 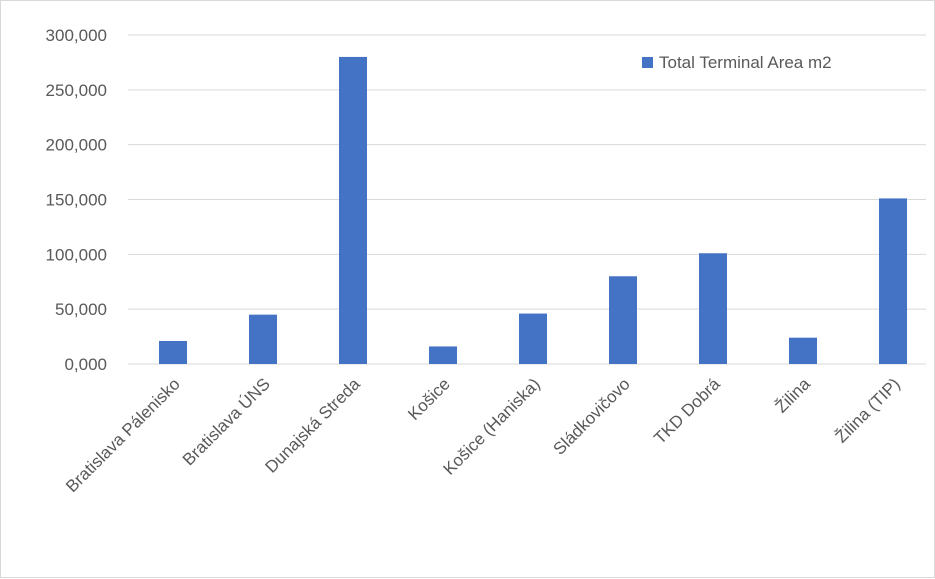 I want to click on y-tick-label: 100,000, so click(x=76, y=254).